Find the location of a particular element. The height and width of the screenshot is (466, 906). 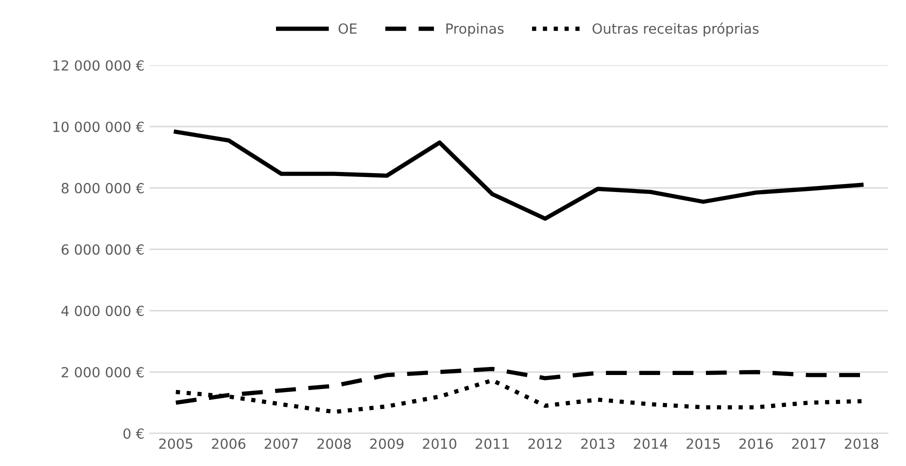

y-tick-label: 8 000 000 € is located at coordinates (103, 188).